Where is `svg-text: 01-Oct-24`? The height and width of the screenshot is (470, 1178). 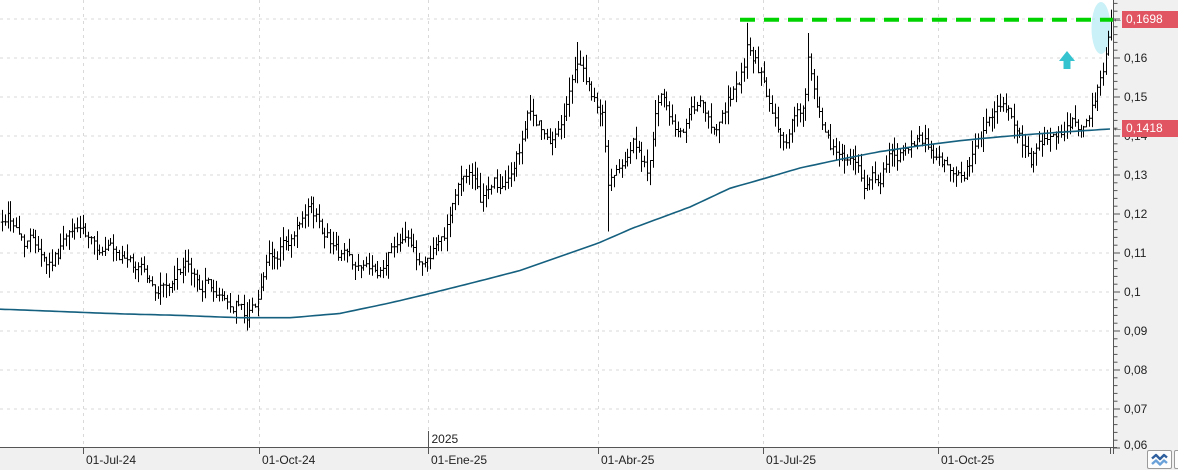
svg-text: 01-Oct-24 is located at coordinates (289, 460).